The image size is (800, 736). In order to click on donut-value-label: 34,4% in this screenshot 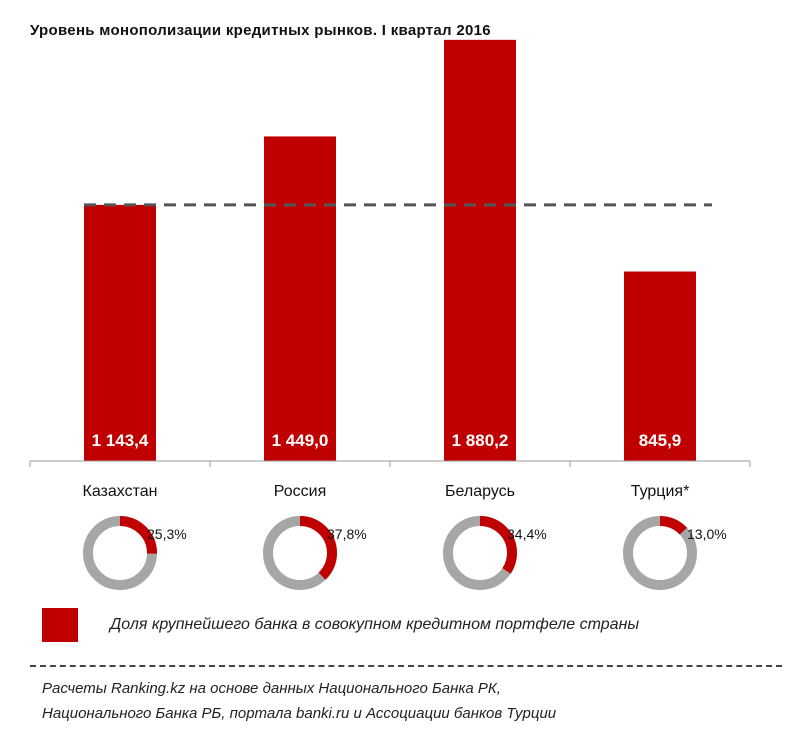, I will do `click(527, 534)`.